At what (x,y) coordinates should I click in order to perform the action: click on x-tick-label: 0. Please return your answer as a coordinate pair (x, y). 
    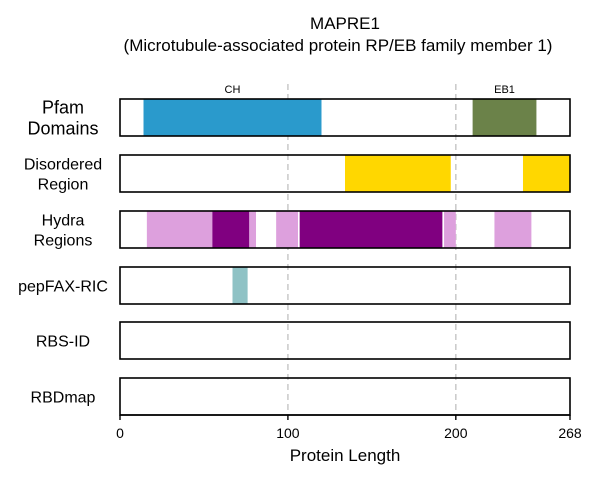
    Looking at the image, I should click on (120, 433).